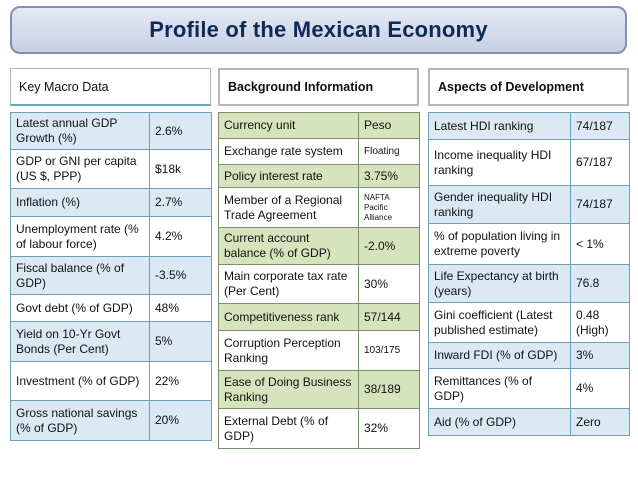 This screenshot has width=638, height=479. I want to click on panel-heading: Background Information, so click(318, 87).